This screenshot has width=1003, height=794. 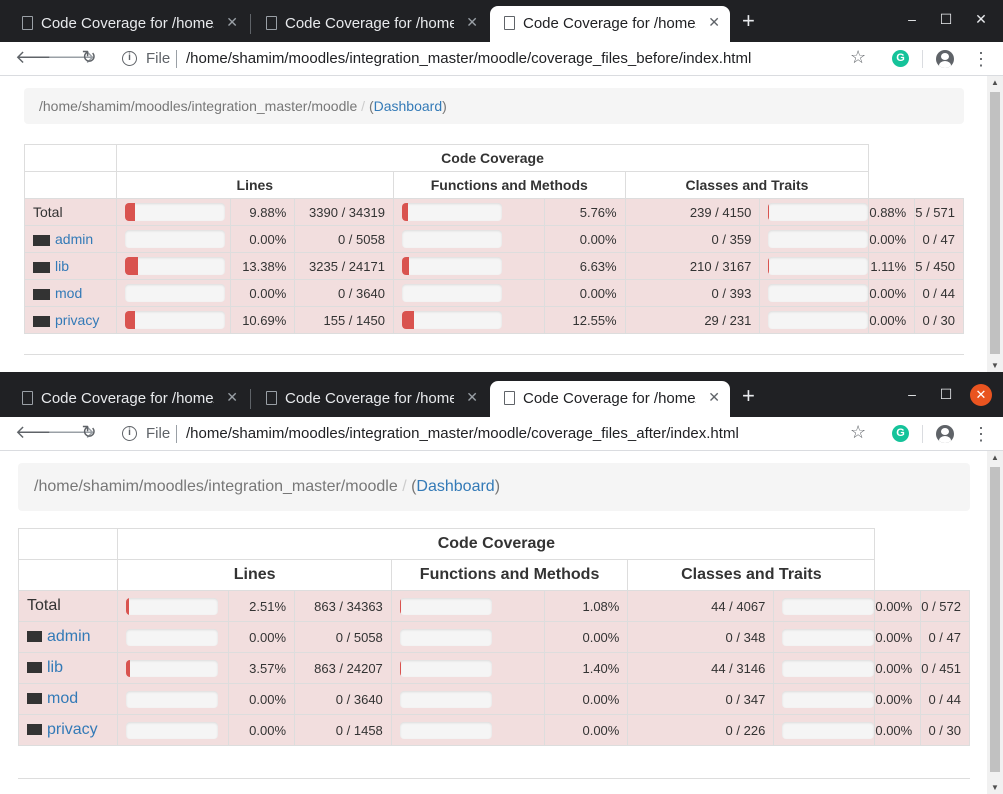 I want to click on scheme-label: File, so click(x=158, y=433).